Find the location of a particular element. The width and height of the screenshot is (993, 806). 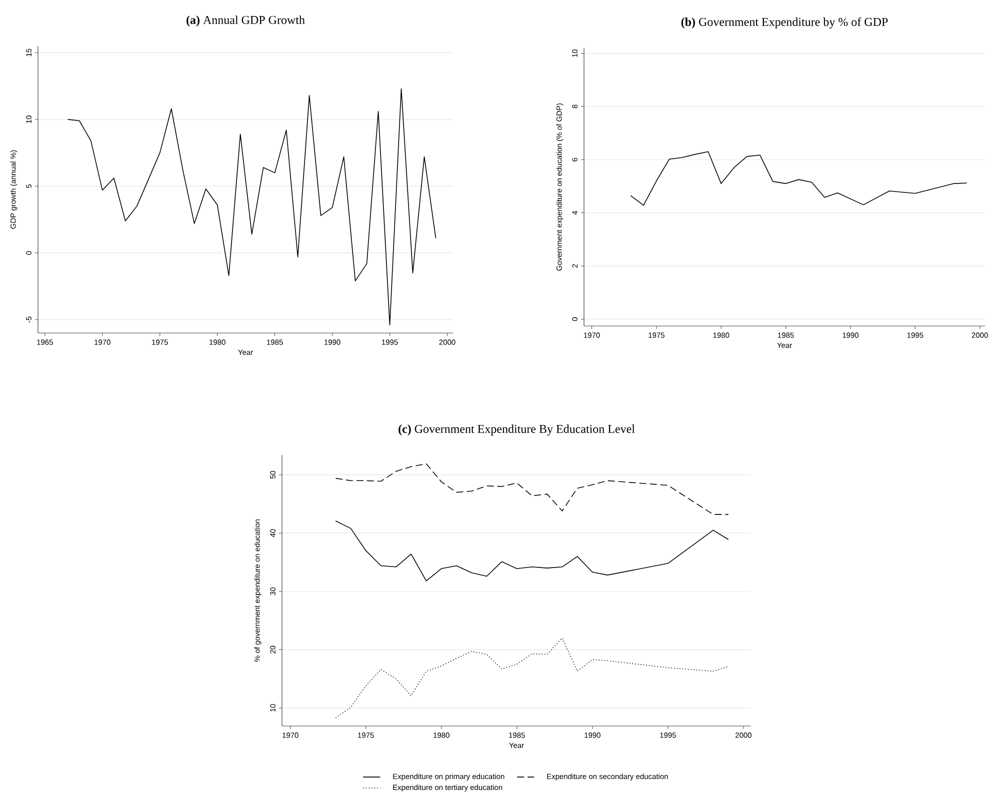

chart-title: (a) Annual GDP Growth is located at coordinates (245, 21).